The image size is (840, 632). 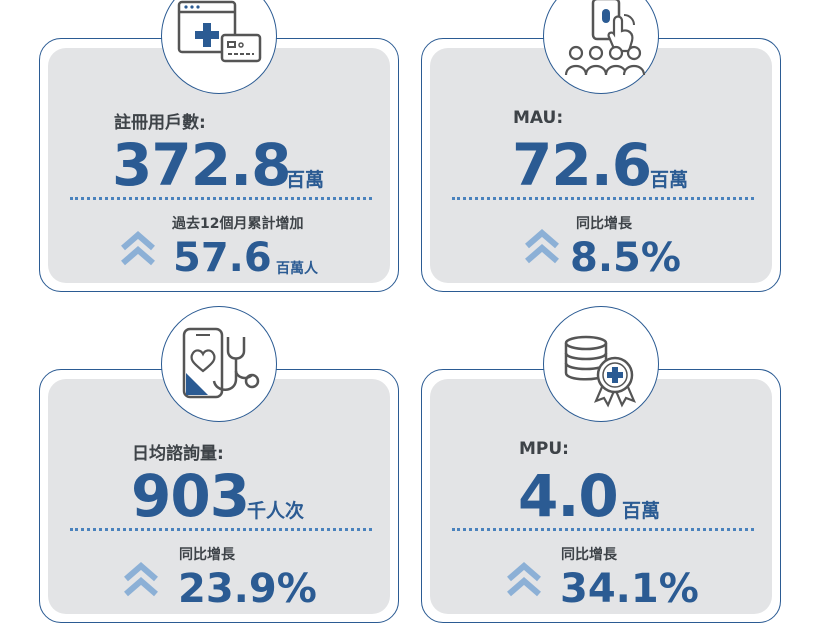 What do you see at coordinates (605, 38) in the screenshot?
I see `touch-users-icon` at bounding box center [605, 38].